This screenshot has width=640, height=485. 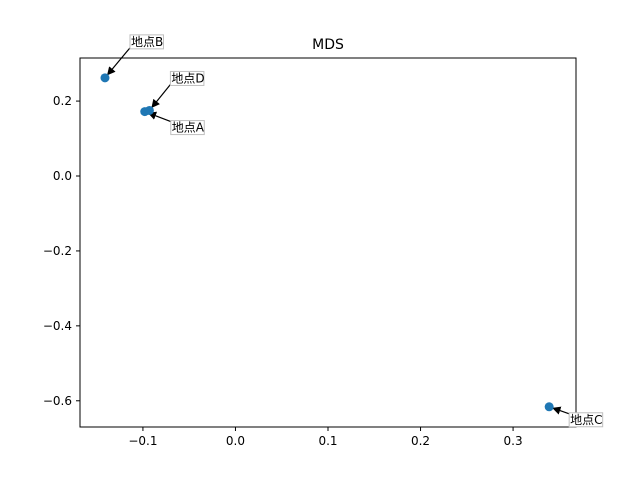 I want to click on point-label: 地点B, so click(x=147, y=42).